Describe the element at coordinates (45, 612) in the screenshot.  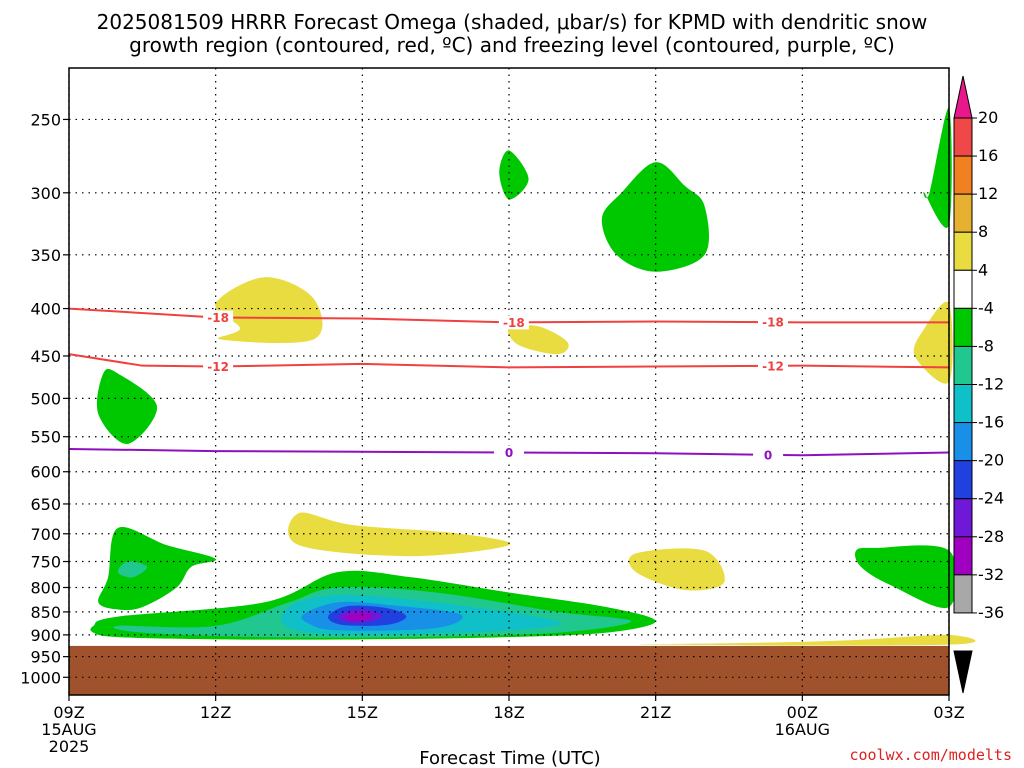
I see `y-tick-label: 850` at that location.